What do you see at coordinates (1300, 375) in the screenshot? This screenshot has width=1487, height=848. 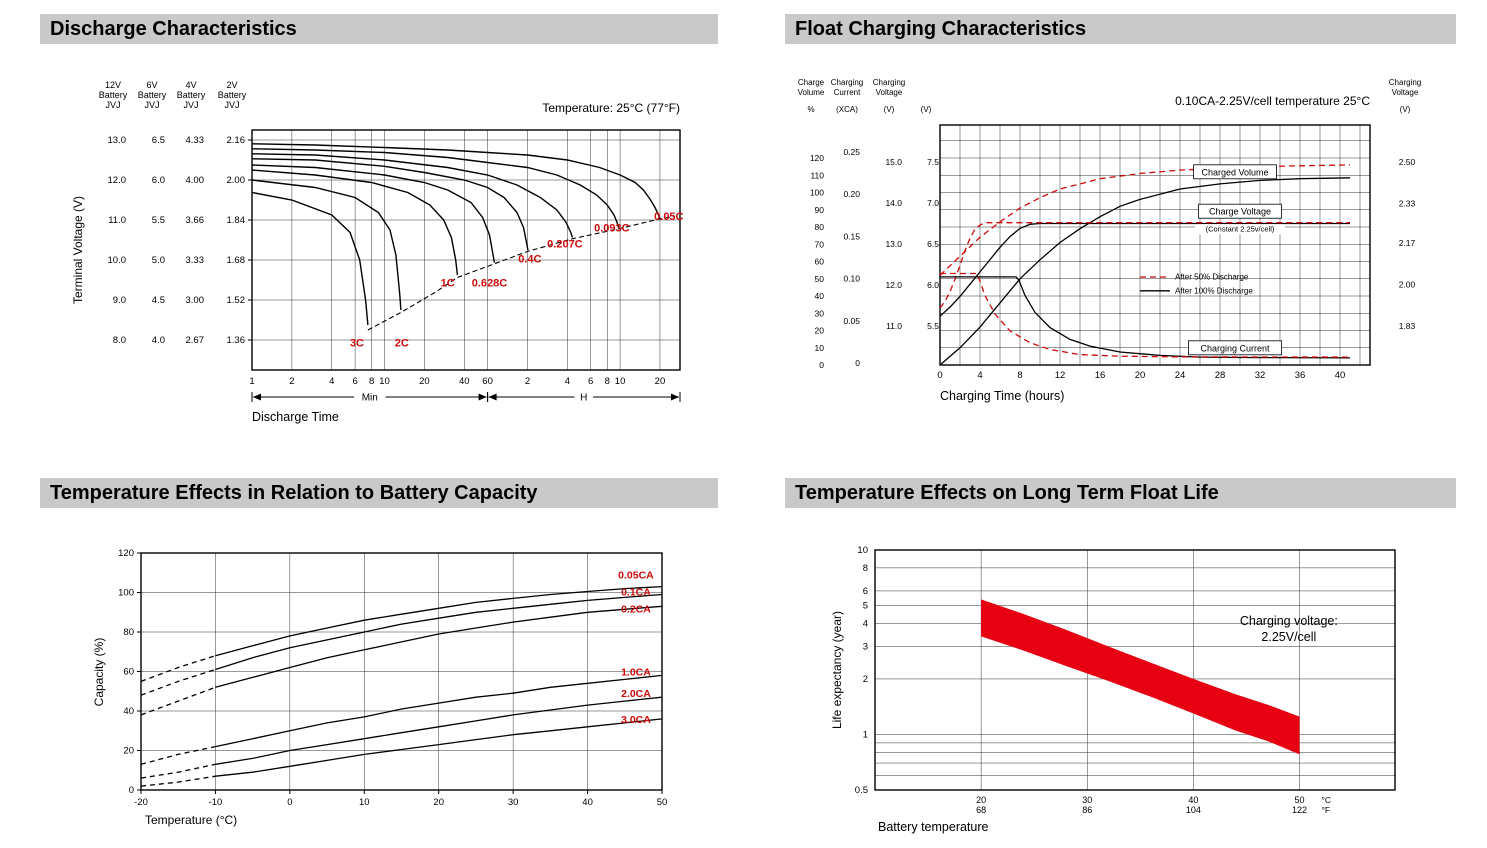 I see `x-tick-label: 36` at bounding box center [1300, 375].